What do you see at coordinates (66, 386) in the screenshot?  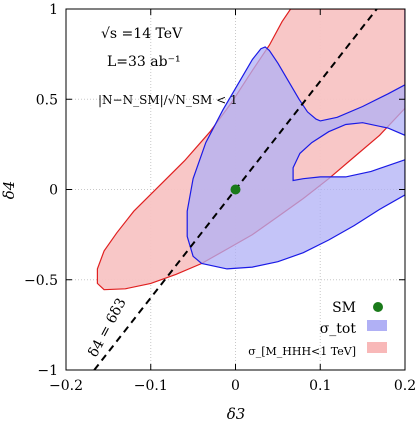 I see `x-tick-label: −0.2` at bounding box center [66, 386].